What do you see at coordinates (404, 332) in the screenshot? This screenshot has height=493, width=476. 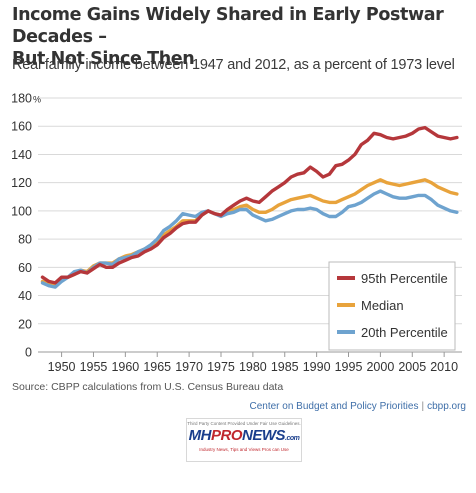 I see `legend-label-20th-percentile: 20th Percentile` at bounding box center [404, 332].